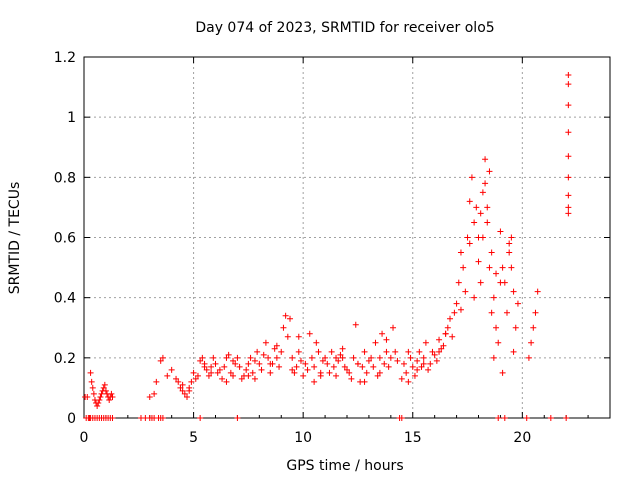  I want to click on x-tick-label: 5, so click(193, 438).